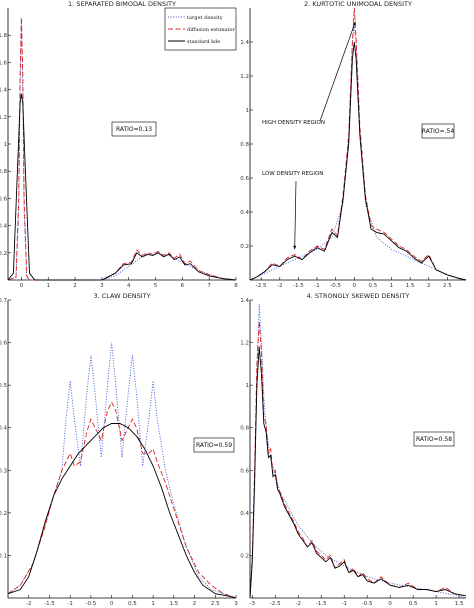 The width and height of the screenshot is (474, 608). I want to click on x-tick-label: 5, so click(156, 286).